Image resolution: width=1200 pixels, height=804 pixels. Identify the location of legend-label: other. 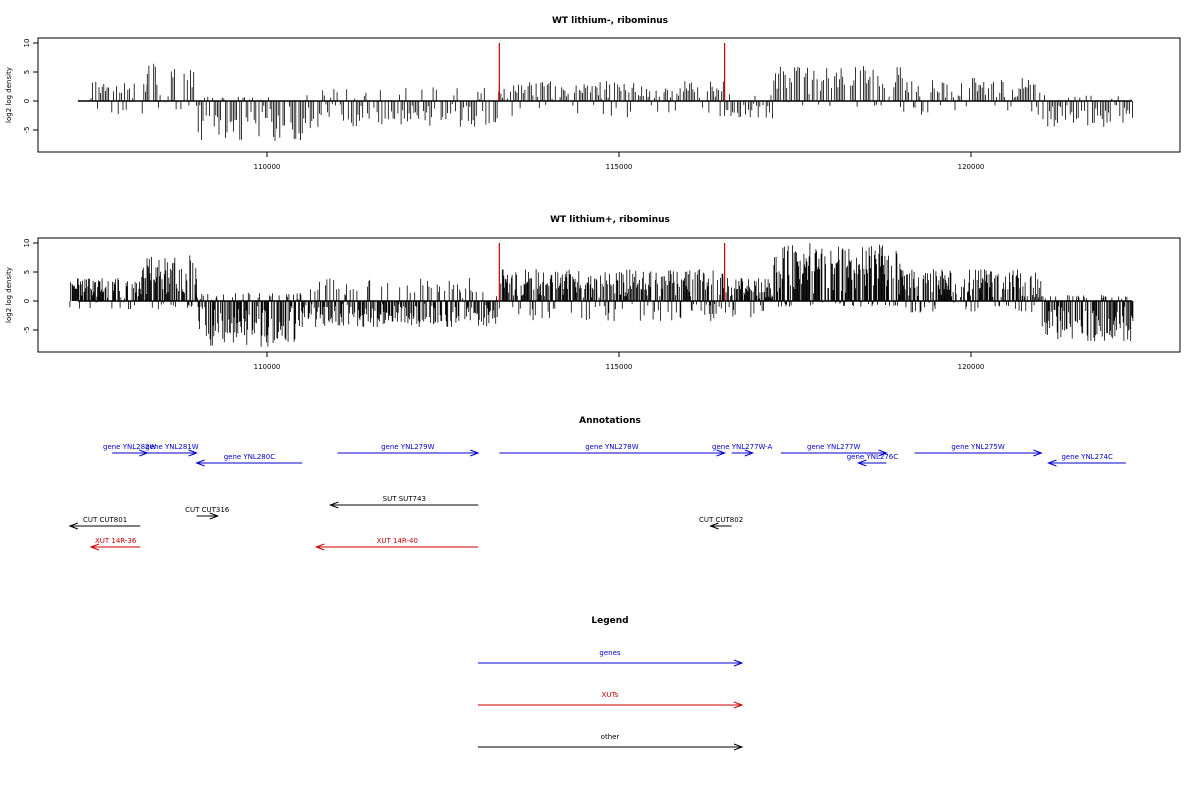
(610, 737).